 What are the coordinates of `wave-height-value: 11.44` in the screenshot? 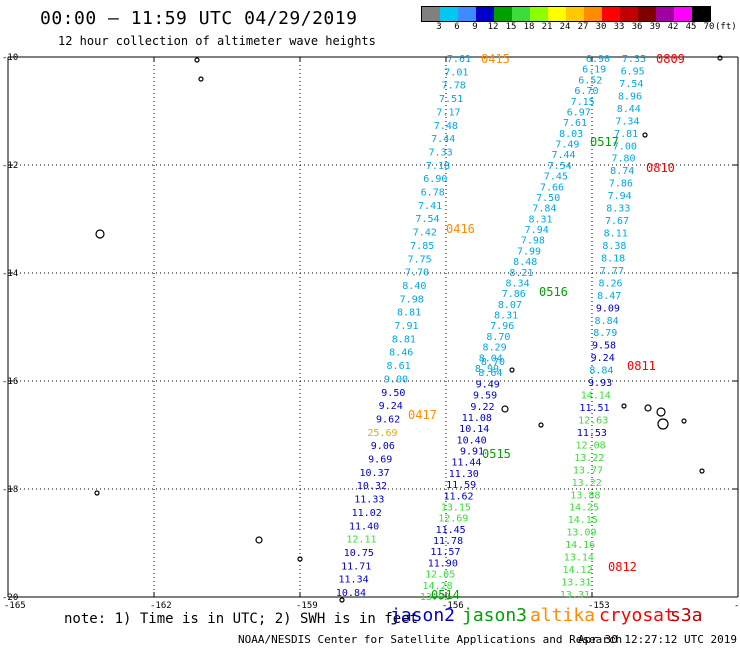 It's located at (466, 463).